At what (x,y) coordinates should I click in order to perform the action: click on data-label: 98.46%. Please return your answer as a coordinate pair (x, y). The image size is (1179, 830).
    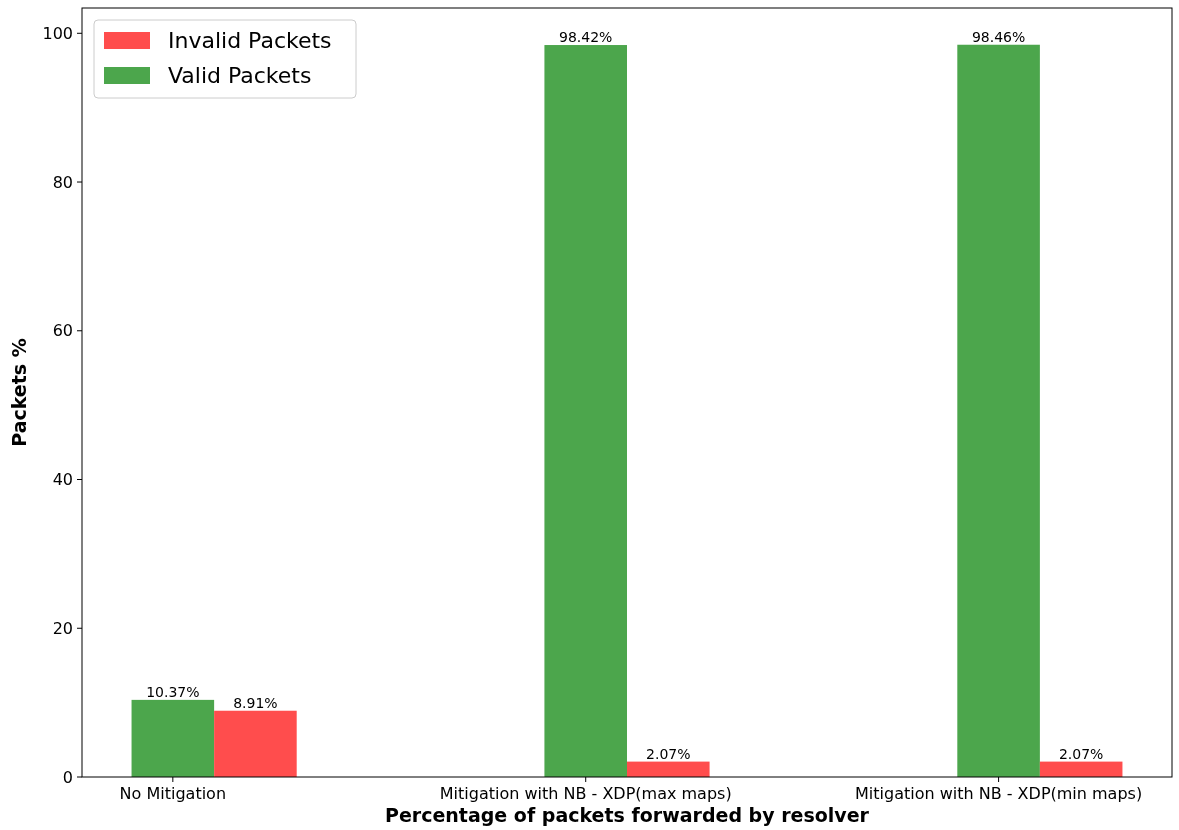
    Looking at the image, I should click on (998, 36).